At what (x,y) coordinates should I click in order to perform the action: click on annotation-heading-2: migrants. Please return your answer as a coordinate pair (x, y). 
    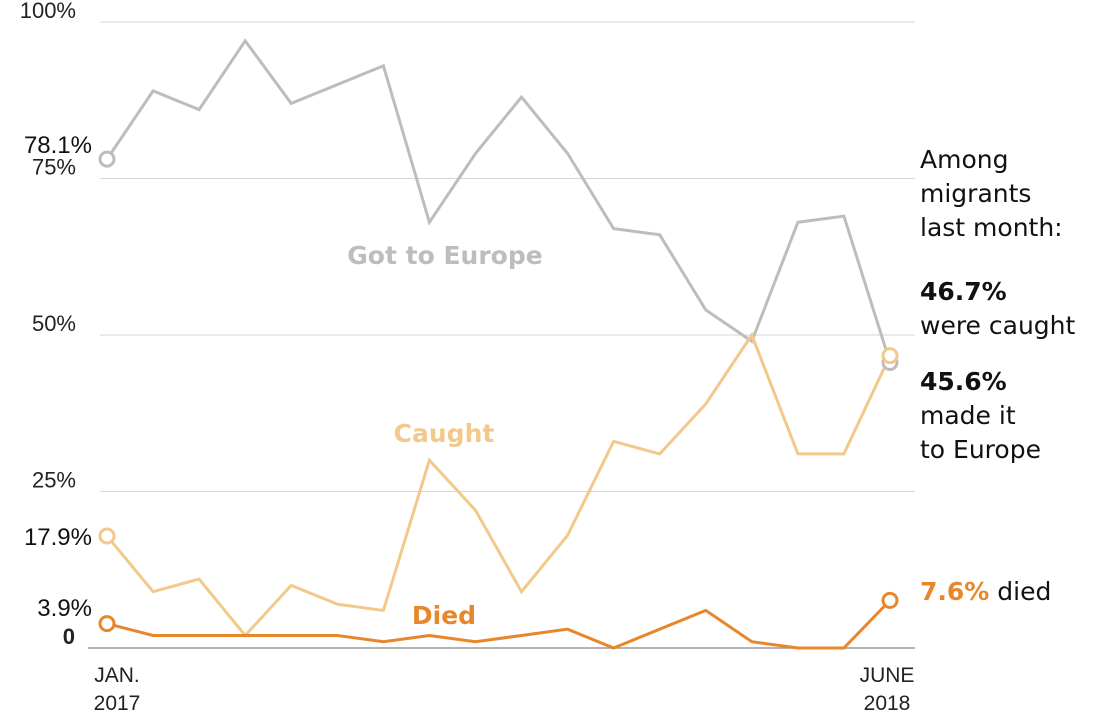
    Looking at the image, I should click on (975, 193).